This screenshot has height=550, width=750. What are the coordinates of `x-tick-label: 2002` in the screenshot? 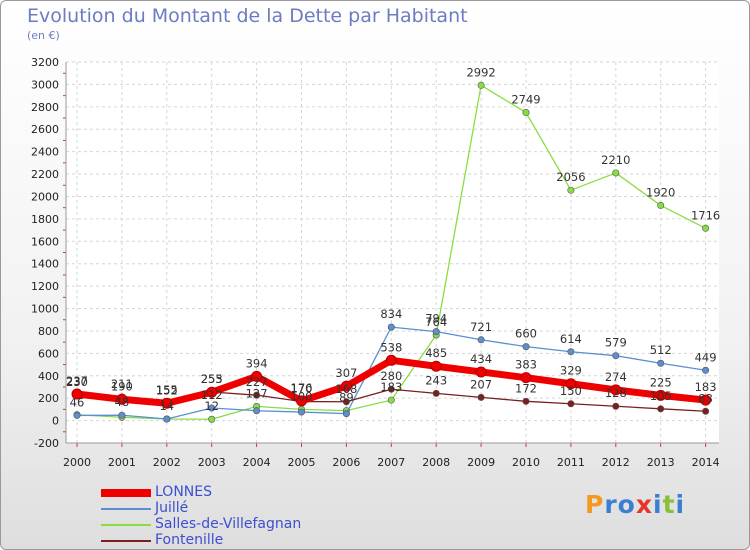 It's located at (167, 462).